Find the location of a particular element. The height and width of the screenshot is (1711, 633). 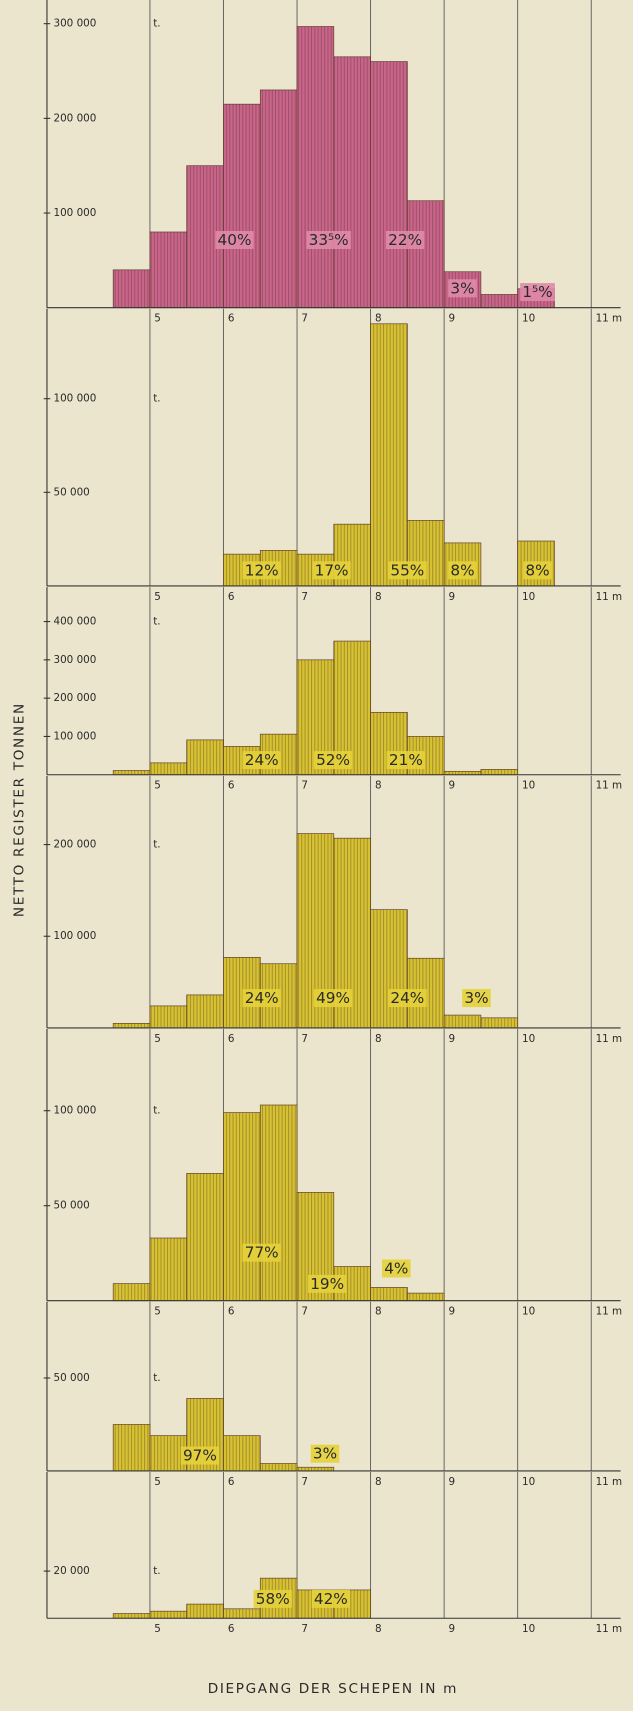

annotation-text: 33⁵% is located at coordinates (329, 240).